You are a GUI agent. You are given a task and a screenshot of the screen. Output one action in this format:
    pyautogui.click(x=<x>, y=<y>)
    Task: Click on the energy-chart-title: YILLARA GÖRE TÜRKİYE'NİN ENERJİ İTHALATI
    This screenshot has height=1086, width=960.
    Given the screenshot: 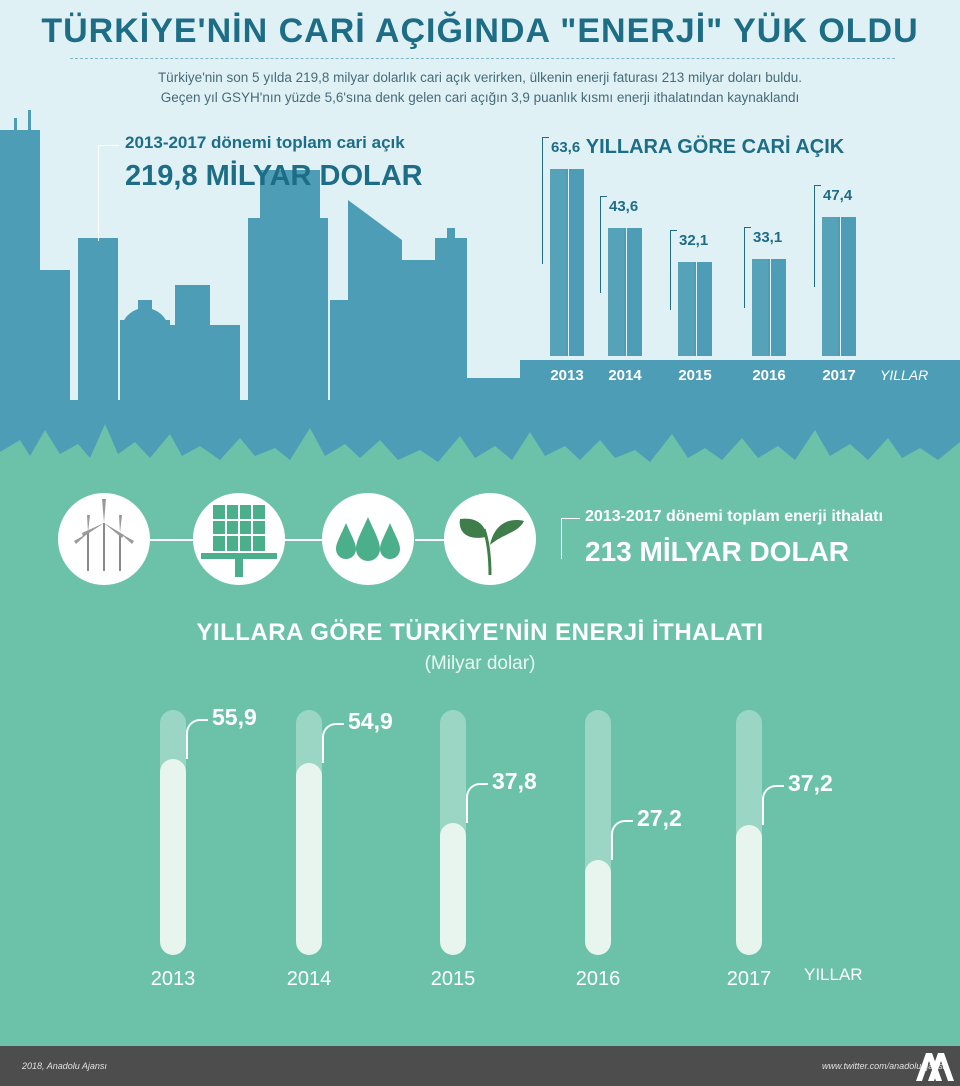 What is the action you would take?
    pyautogui.click(x=480, y=632)
    